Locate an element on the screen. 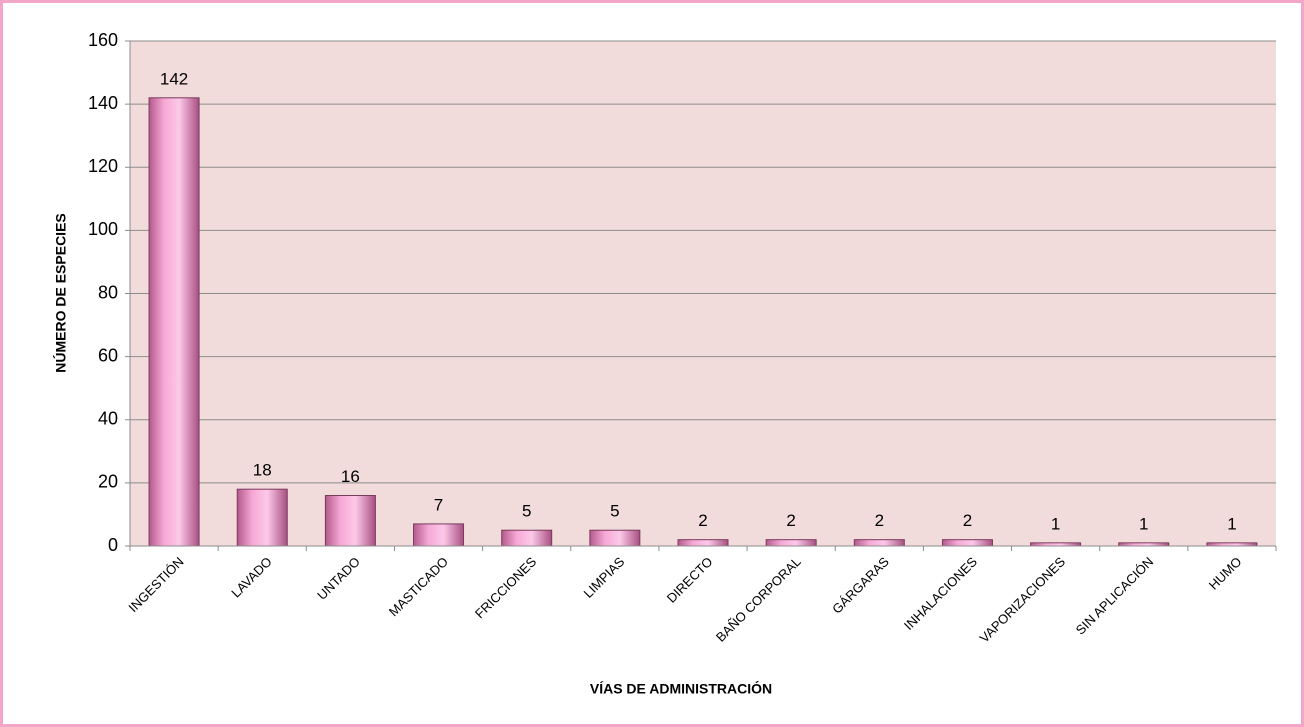 This screenshot has width=1304, height=727. data-label: 18 is located at coordinates (262, 470).